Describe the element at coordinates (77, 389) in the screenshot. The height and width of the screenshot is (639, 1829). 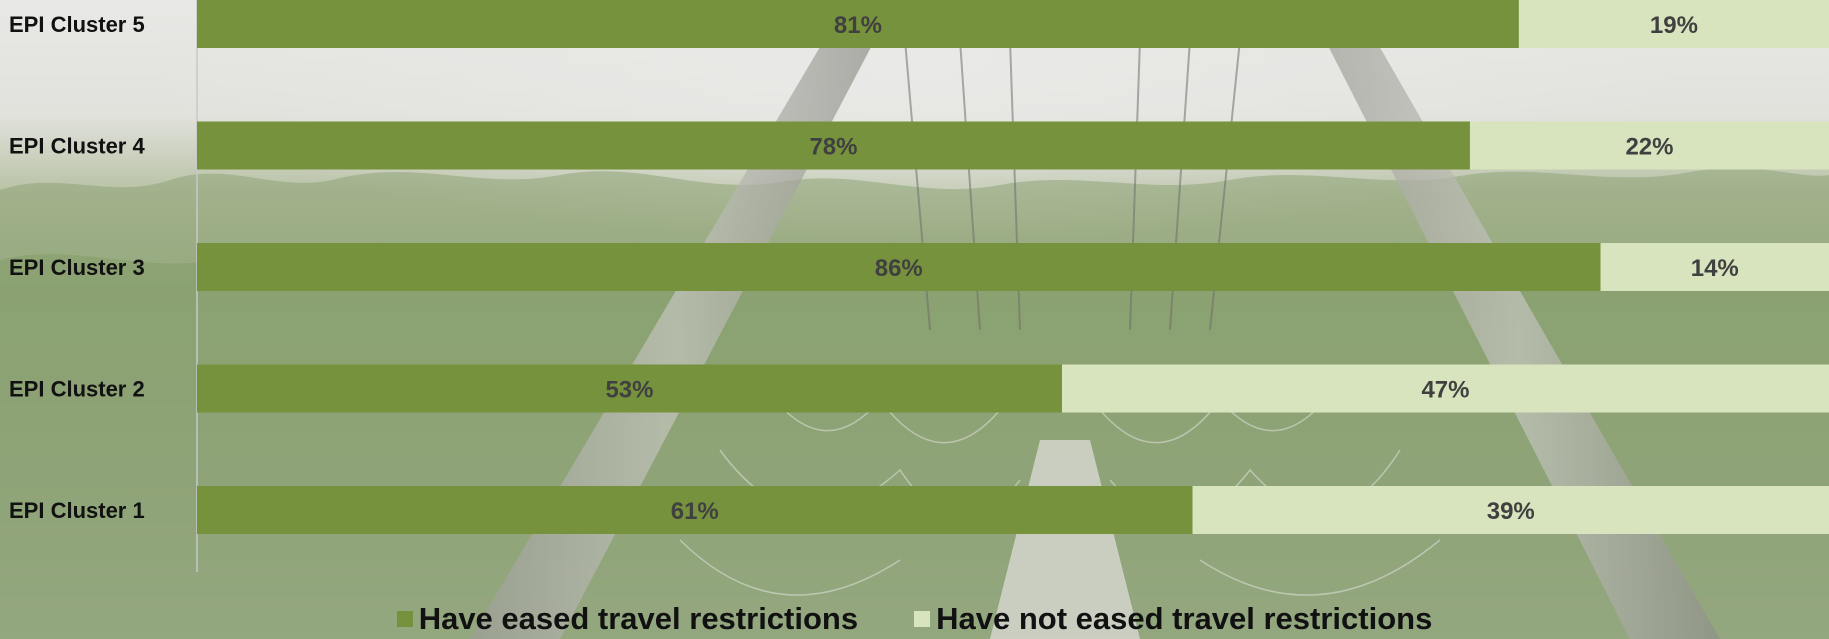
I see `category-label-epi-cluster-2: EPI Cluster 2` at that location.